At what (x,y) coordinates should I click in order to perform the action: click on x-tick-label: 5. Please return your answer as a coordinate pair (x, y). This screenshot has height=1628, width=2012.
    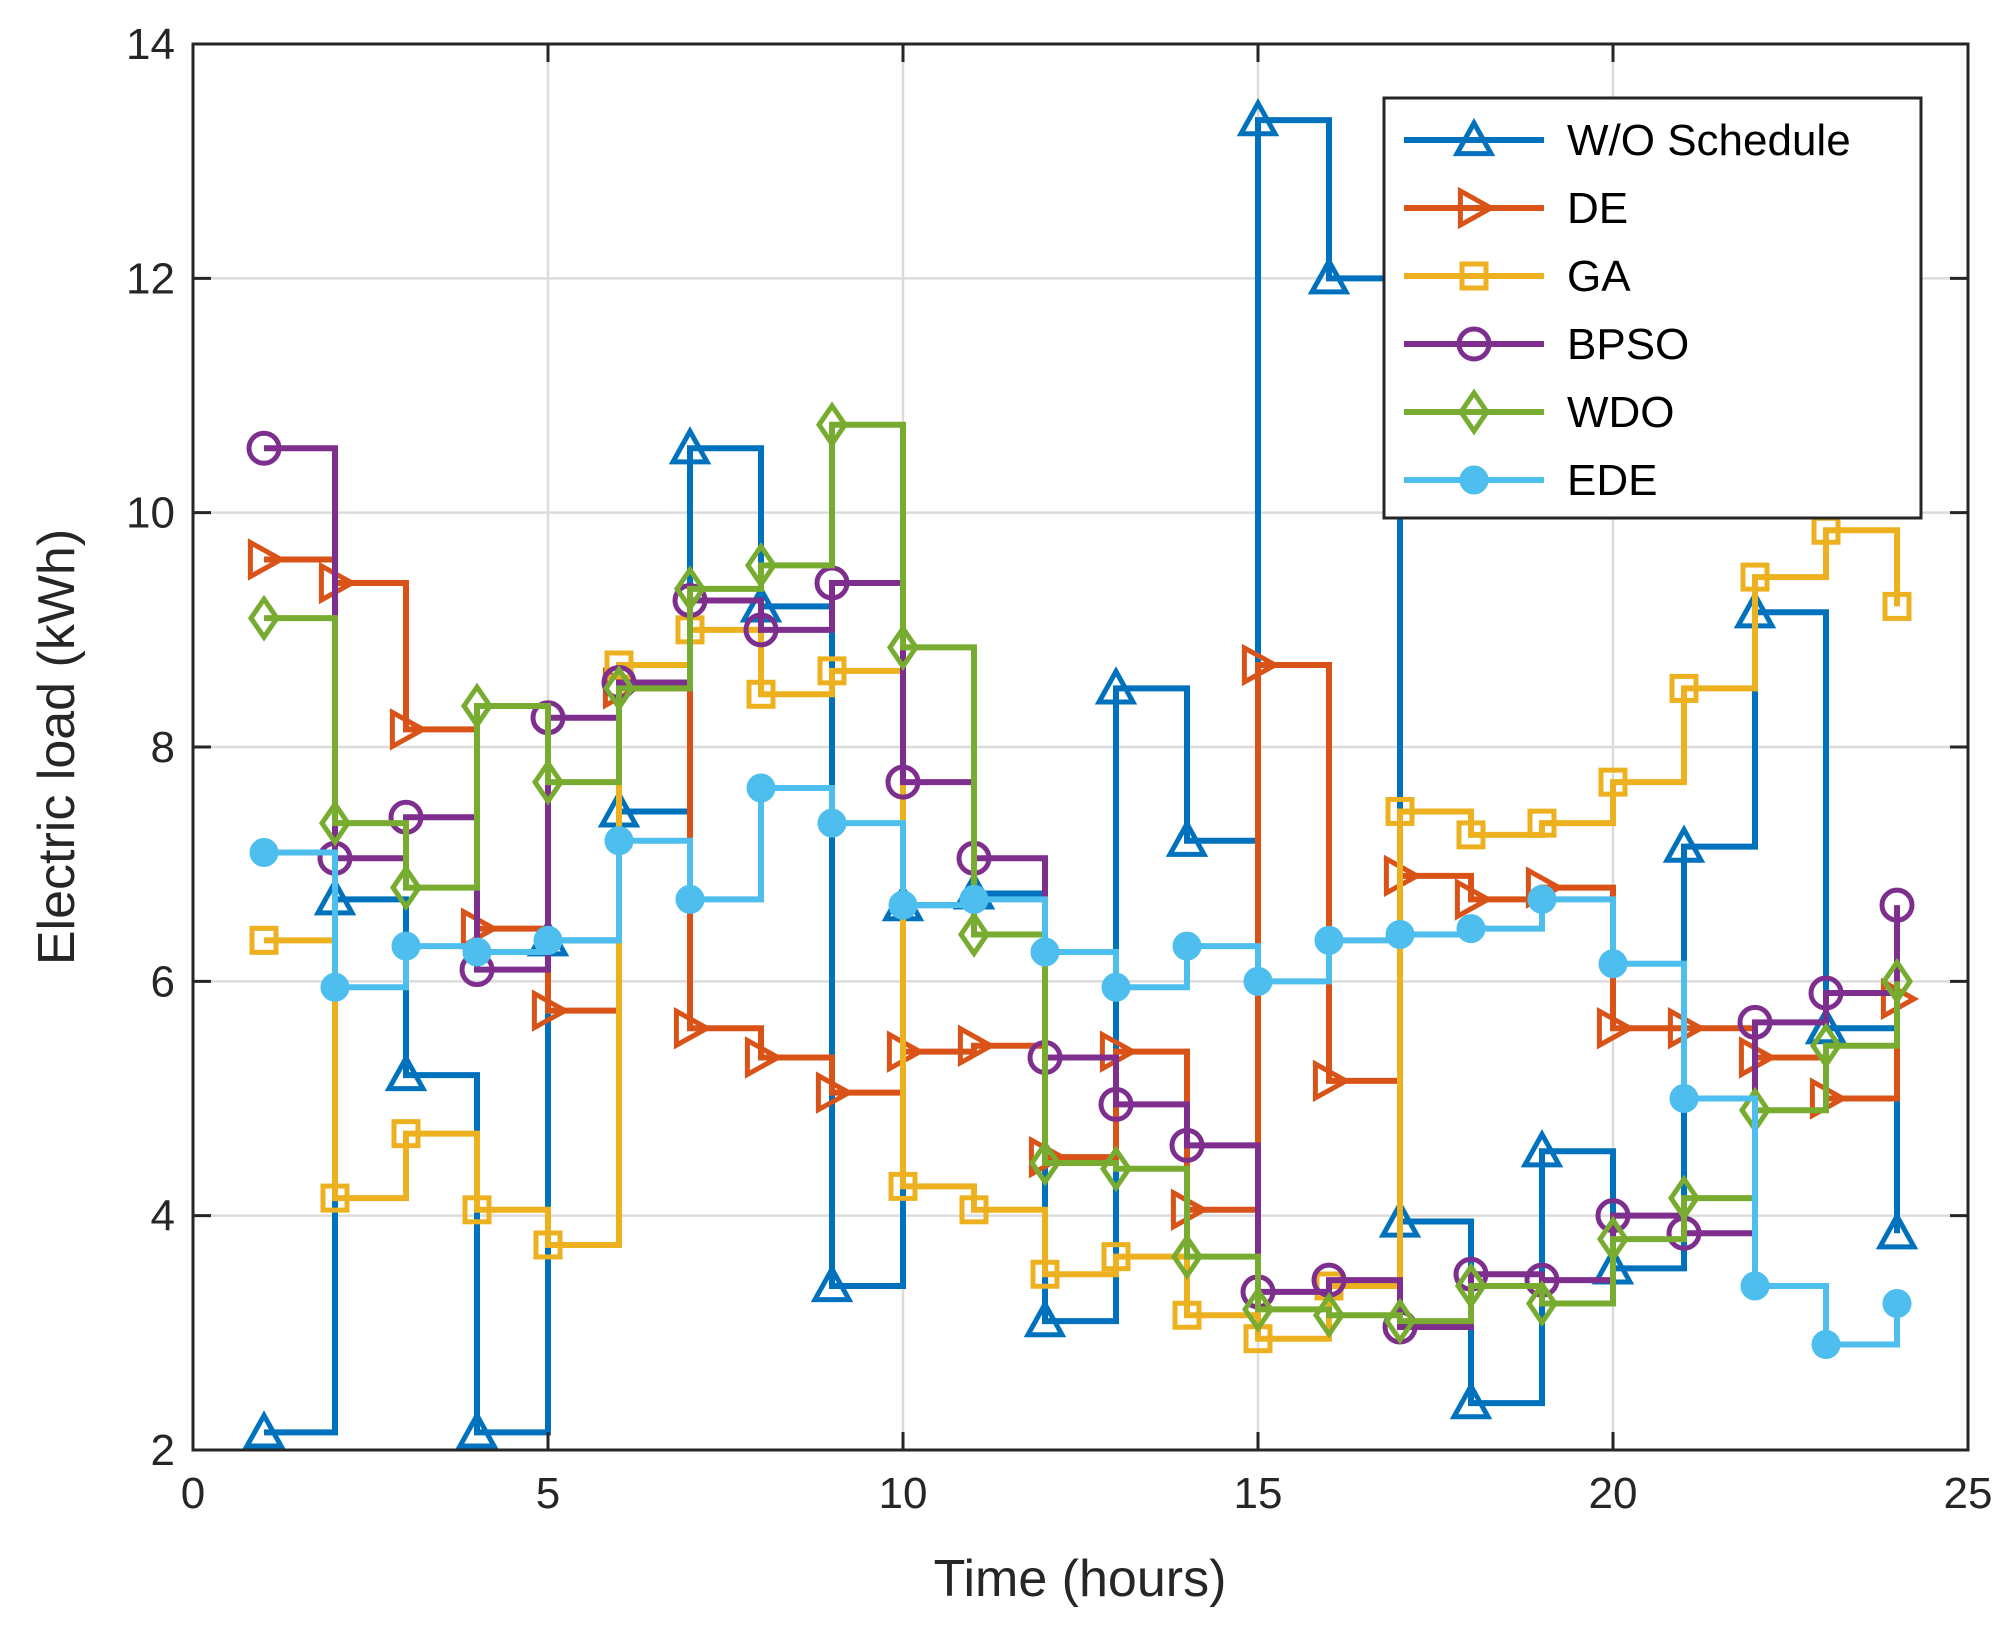
    Looking at the image, I should click on (548, 1493).